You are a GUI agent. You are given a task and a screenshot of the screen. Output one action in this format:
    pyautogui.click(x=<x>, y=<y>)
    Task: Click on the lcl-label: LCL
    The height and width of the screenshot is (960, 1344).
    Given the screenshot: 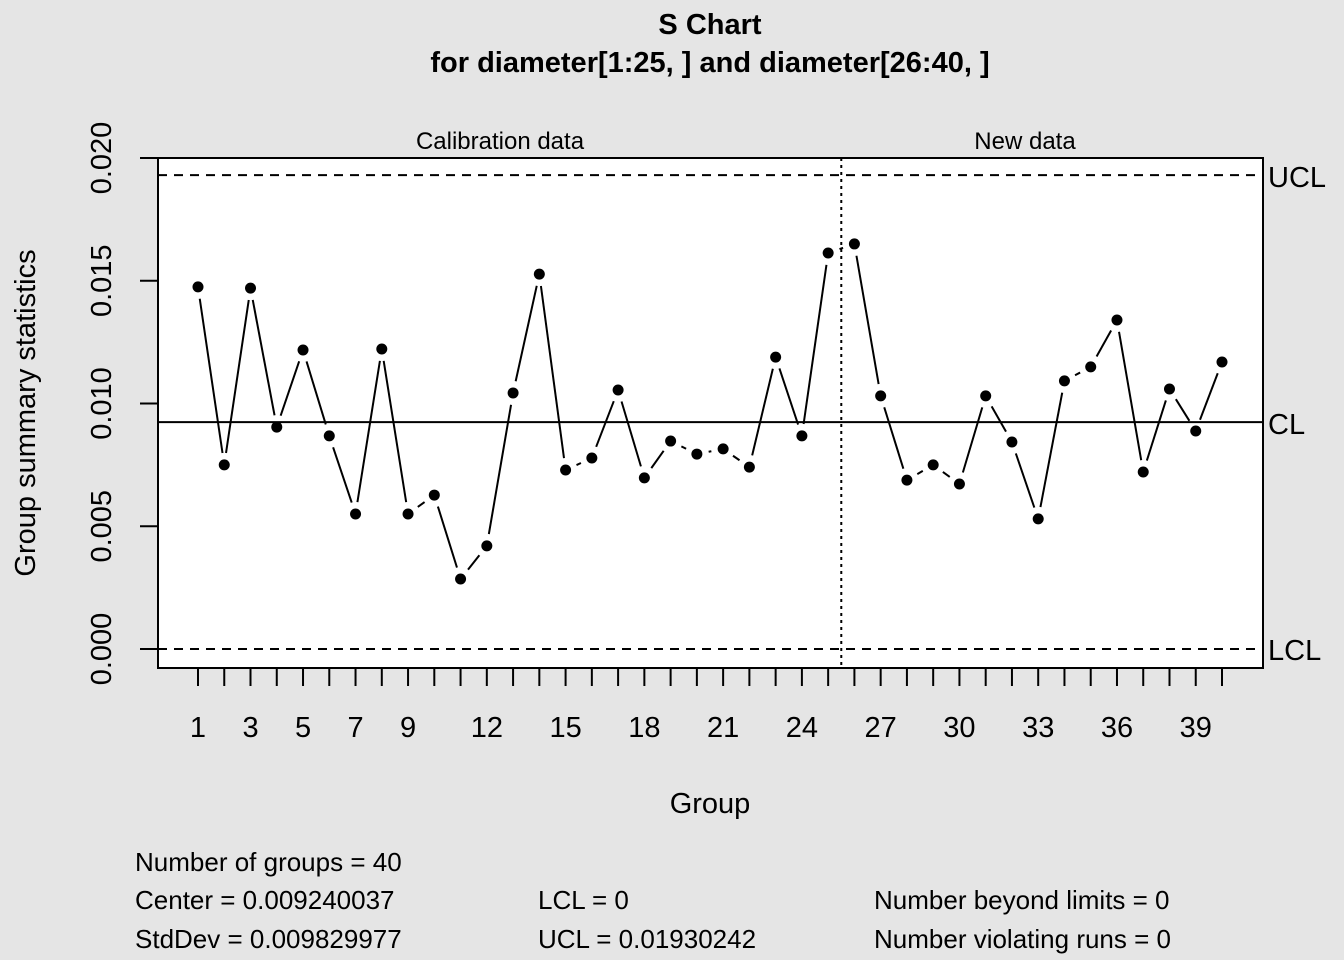 What is the action you would take?
    pyautogui.click(x=1294, y=651)
    